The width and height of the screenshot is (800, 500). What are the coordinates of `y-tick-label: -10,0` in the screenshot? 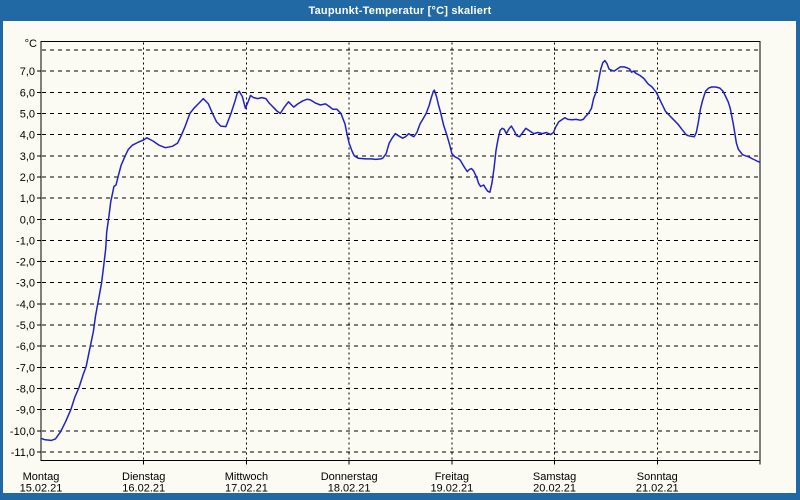 It's located at (22, 432).